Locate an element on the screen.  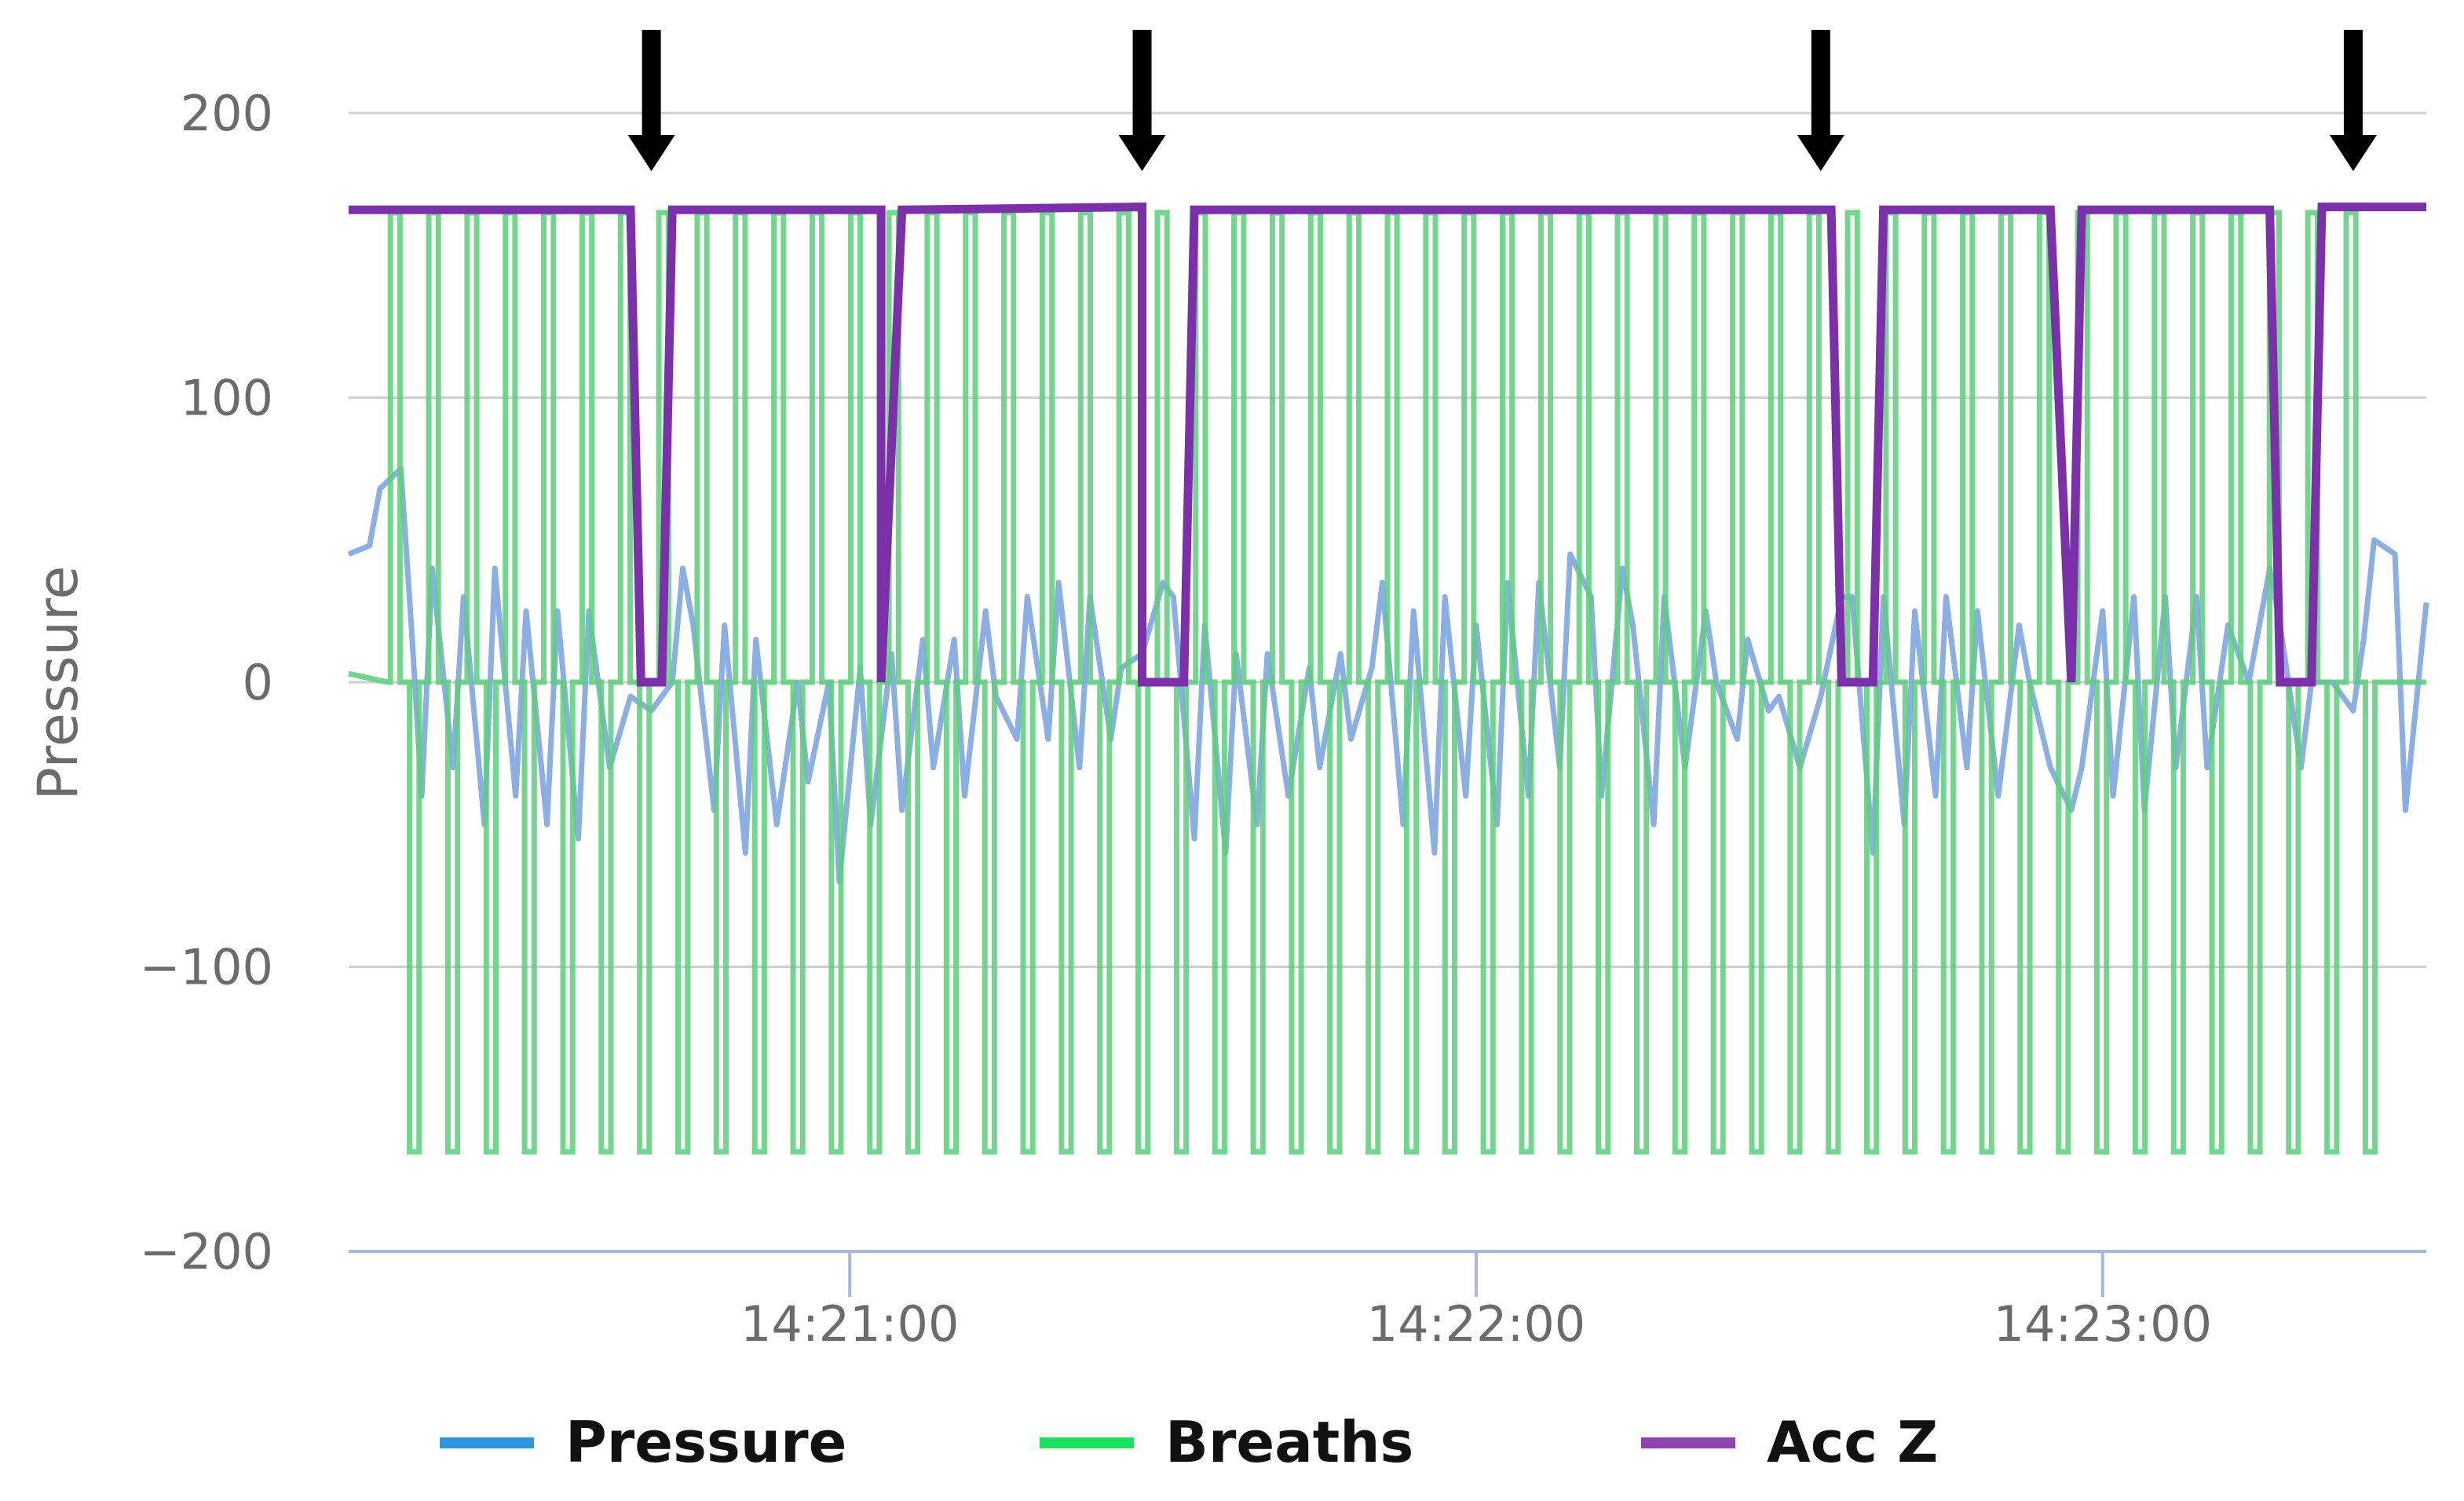
legend-label: Acc Z is located at coordinates (1852, 1442).